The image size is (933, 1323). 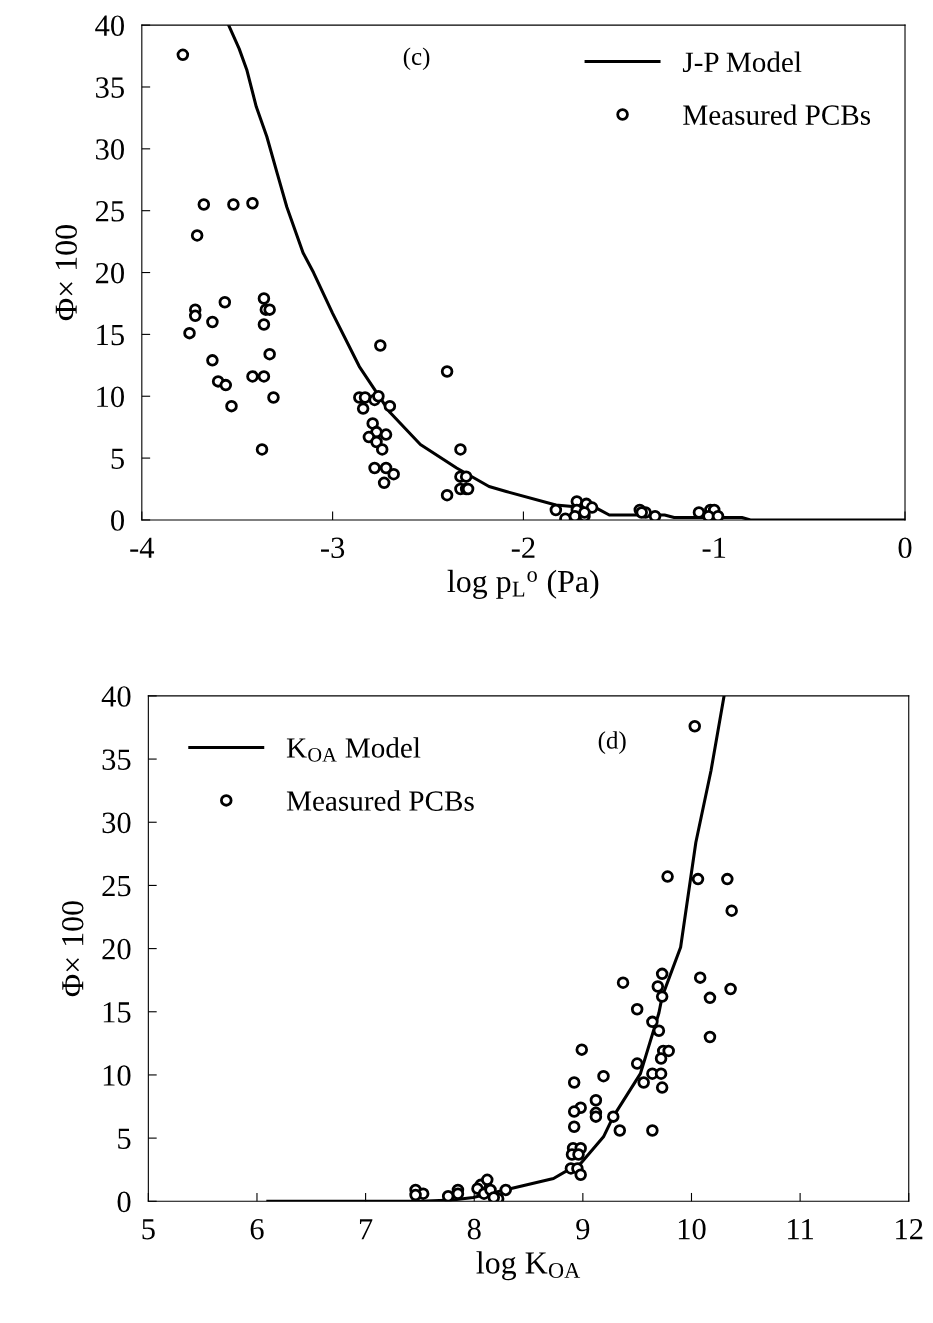 I want to click on x-tick-label: 7, so click(x=366, y=1229).